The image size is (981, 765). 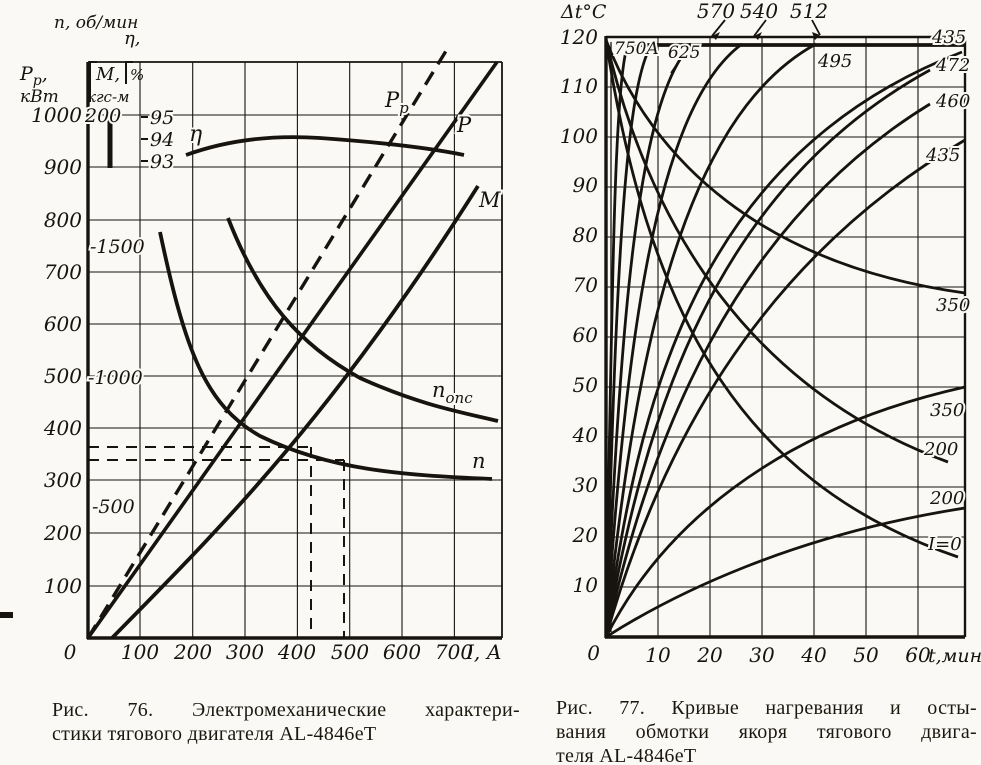 I want to click on fig77-label-200a: 200, so click(x=940, y=449).